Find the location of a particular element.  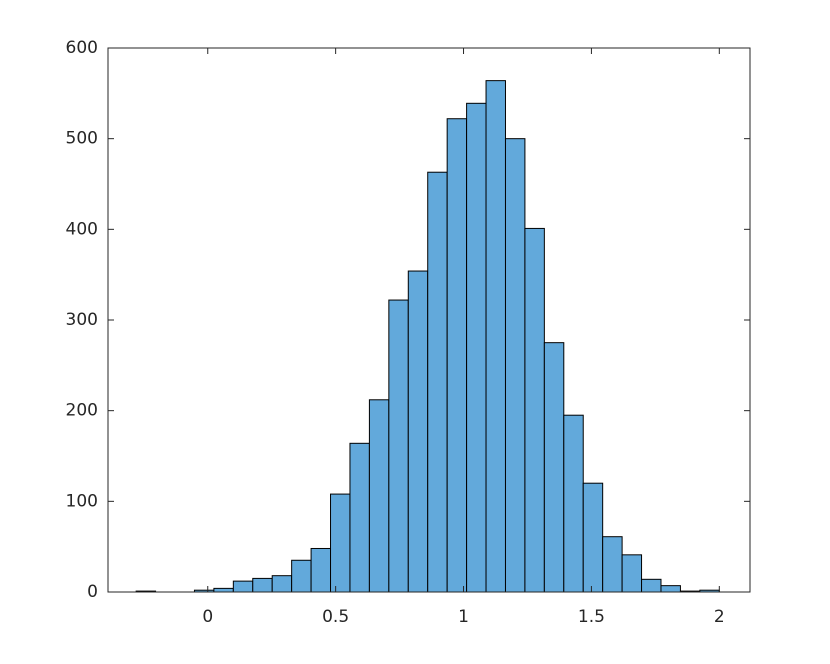

y-tick-label: 500 is located at coordinates (82, 139).